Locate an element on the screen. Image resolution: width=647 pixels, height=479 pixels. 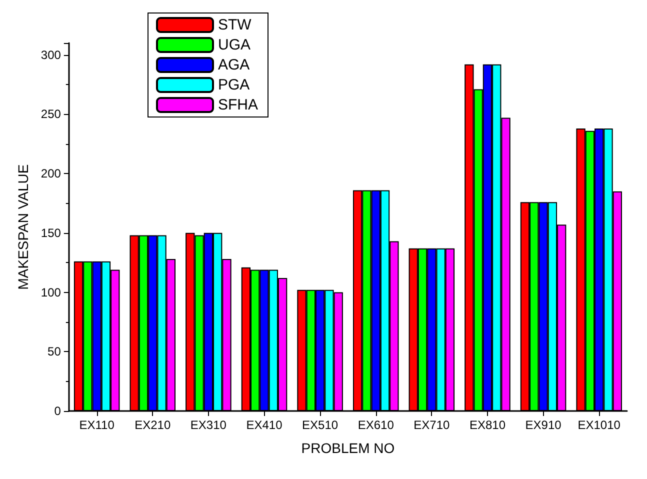
y-tick-label: 250 is located at coordinates (51, 114).